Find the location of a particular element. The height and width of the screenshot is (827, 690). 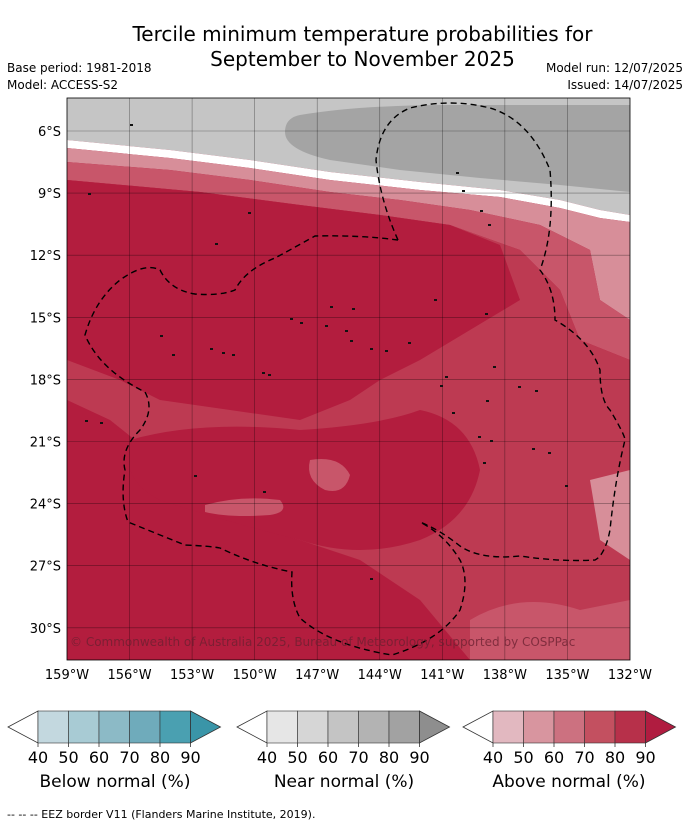

colorbar-1: 40 50 60 70 80 90 is located at coordinates (343, 738).